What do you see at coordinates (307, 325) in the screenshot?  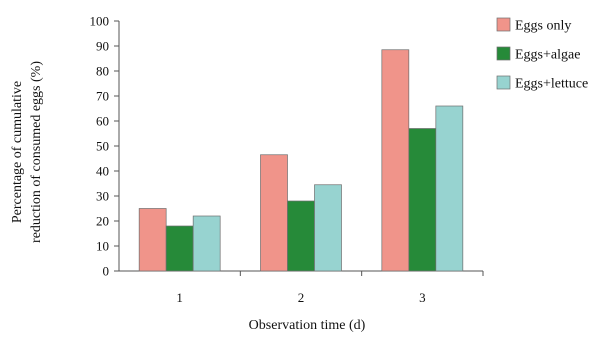 I see `x-axis-title: Observation time (d)` at bounding box center [307, 325].